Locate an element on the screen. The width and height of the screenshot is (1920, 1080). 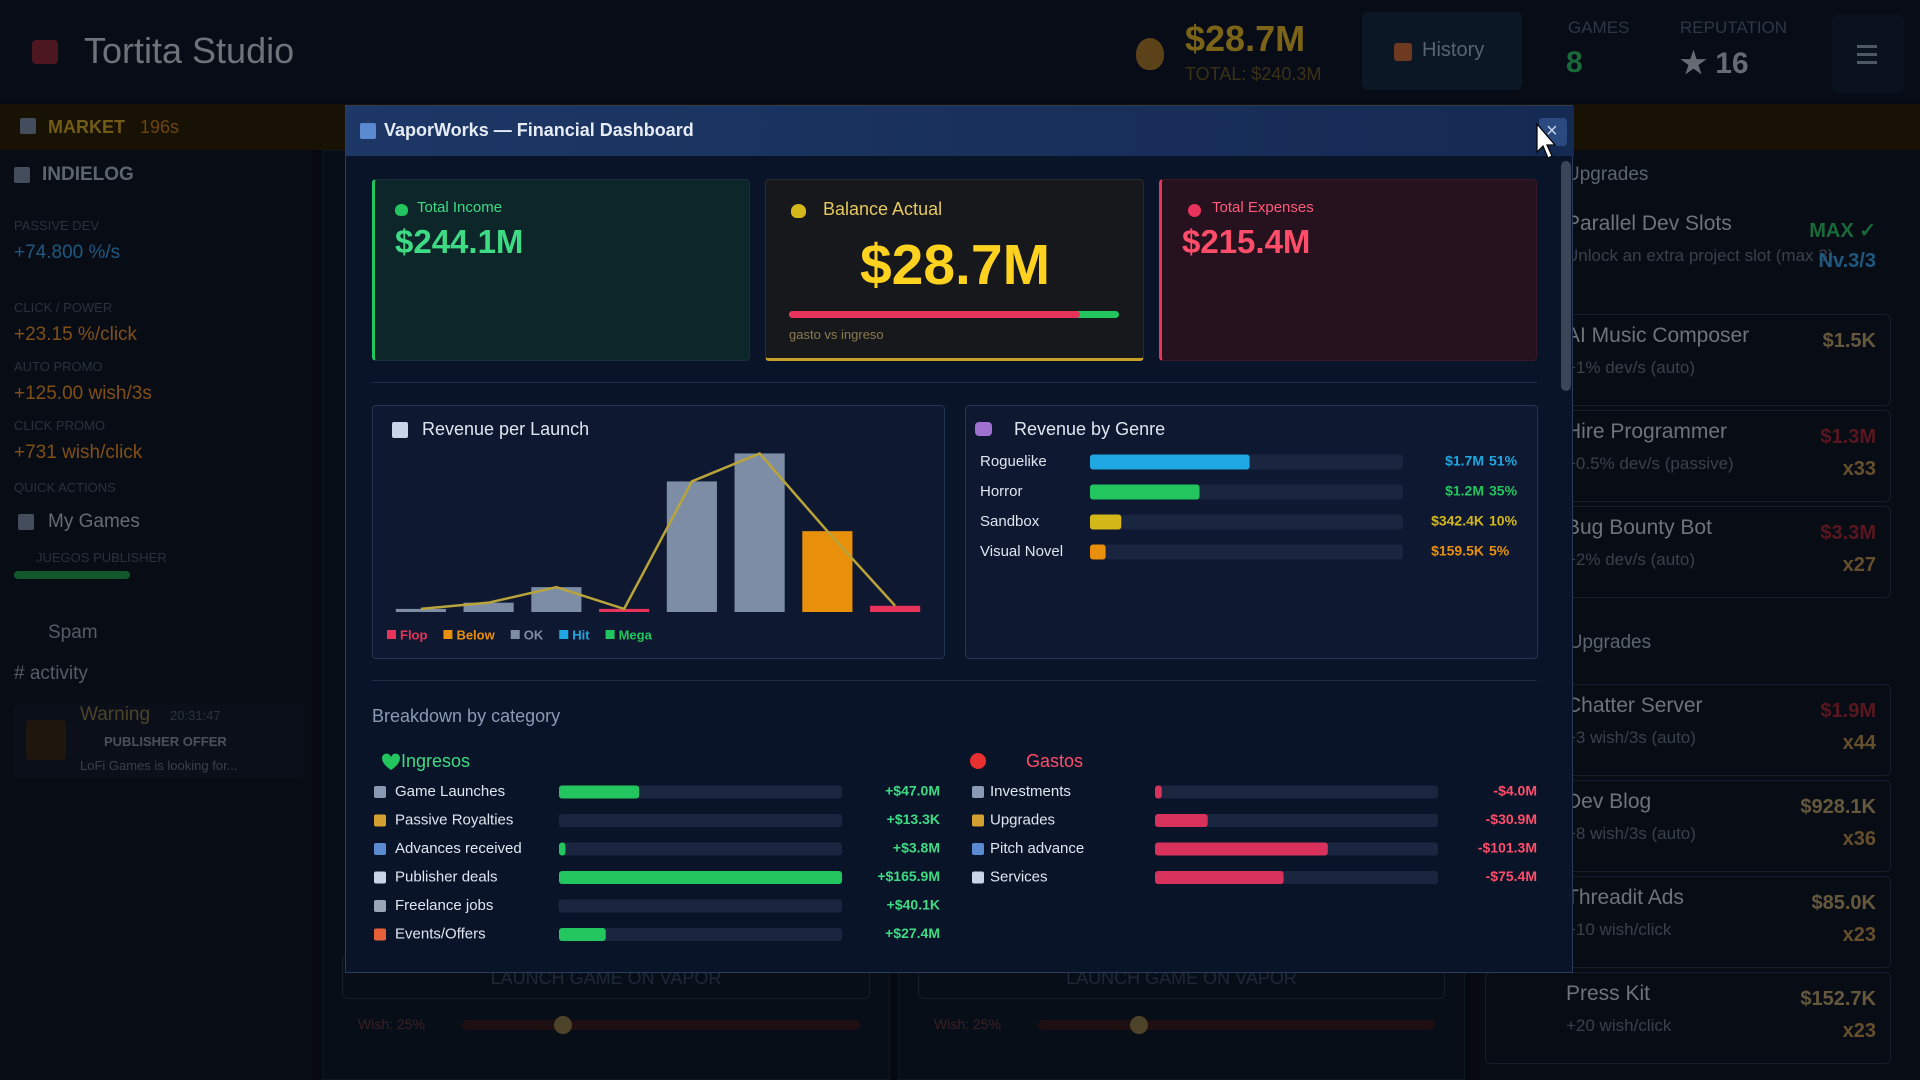
upgrade-price: $85.0K is located at coordinates (1844, 903).